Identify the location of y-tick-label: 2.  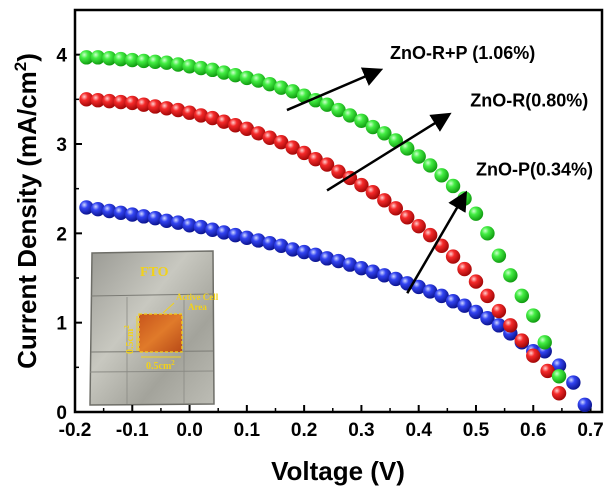
(61, 234).